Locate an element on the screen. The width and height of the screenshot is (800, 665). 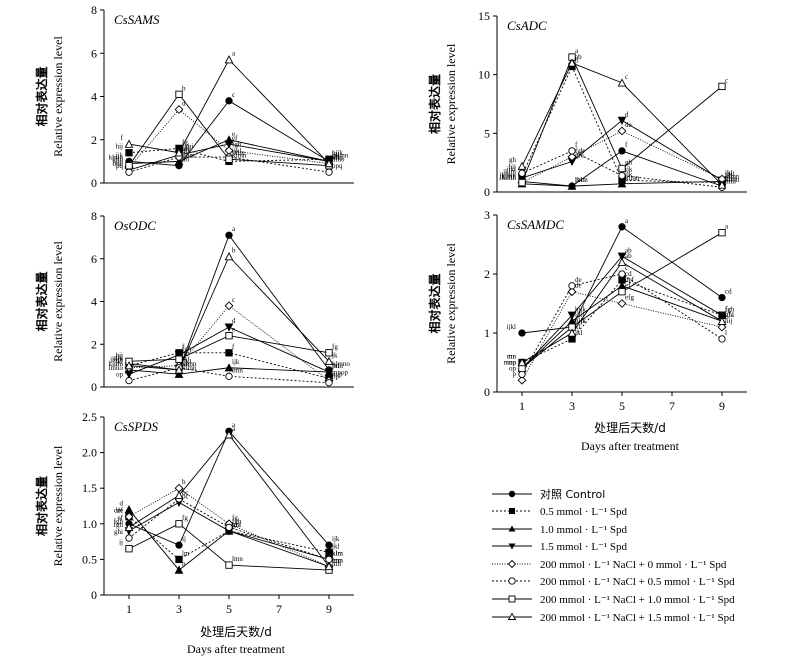
significance-label: c is located at coordinates (233, 95).